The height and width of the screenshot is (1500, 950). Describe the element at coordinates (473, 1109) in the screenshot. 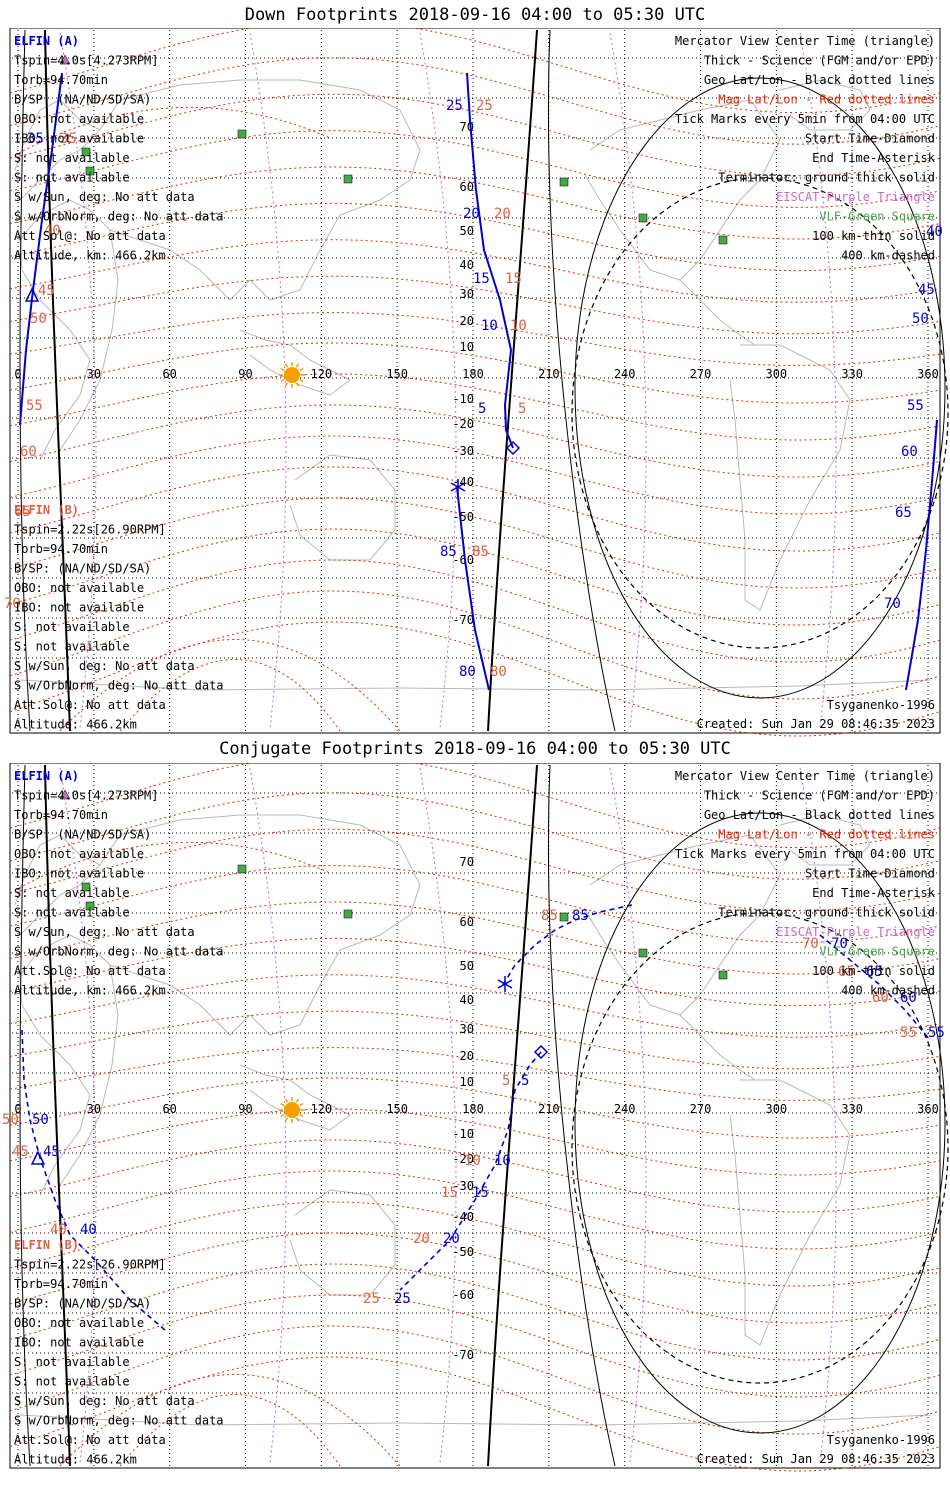

I see `lon-tick-label: 180` at that location.